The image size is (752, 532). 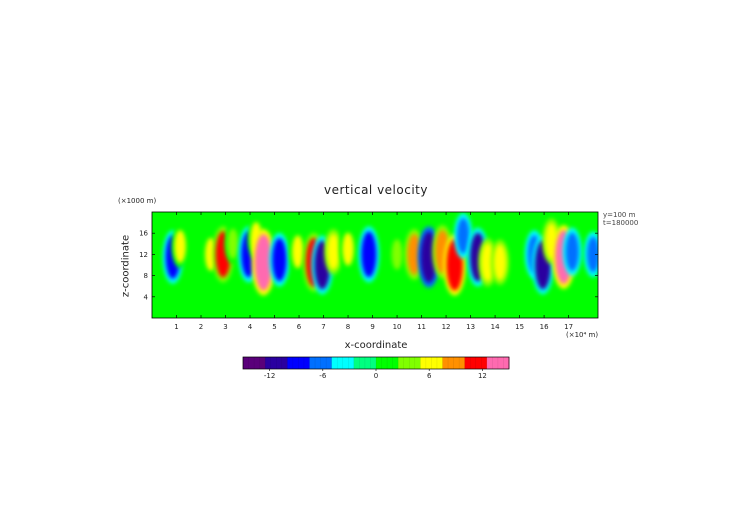 What do you see at coordinates (621, 223) in the screenshot?
I see `annotation-time: t=180000` at bounding box center [621, 223].